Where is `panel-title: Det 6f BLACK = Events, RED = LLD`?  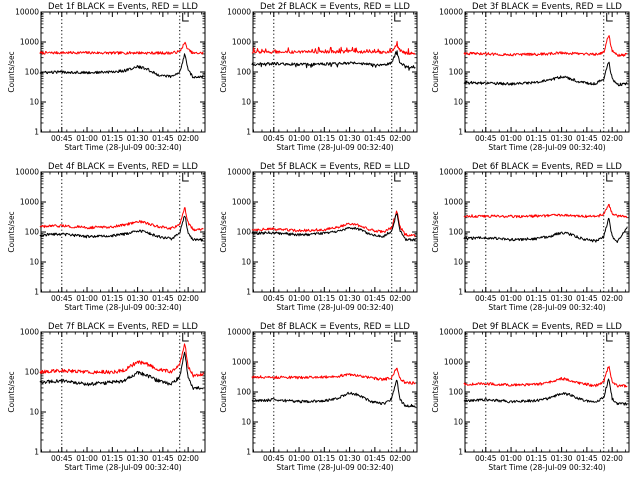
panel-title: Det 6f BLACK = Events, RED = LLD is located at coordinates (547, 167).